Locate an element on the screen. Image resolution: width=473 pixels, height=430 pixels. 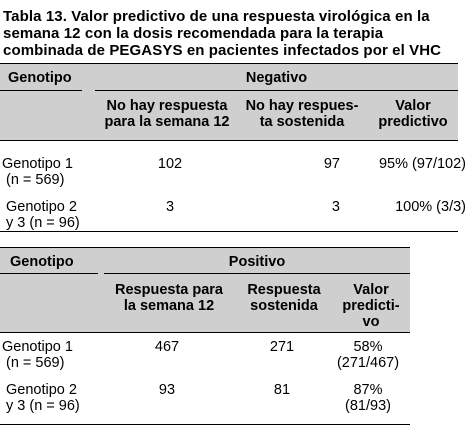
column-header: Valor predicti- vo is located at coordinates (371, 306).